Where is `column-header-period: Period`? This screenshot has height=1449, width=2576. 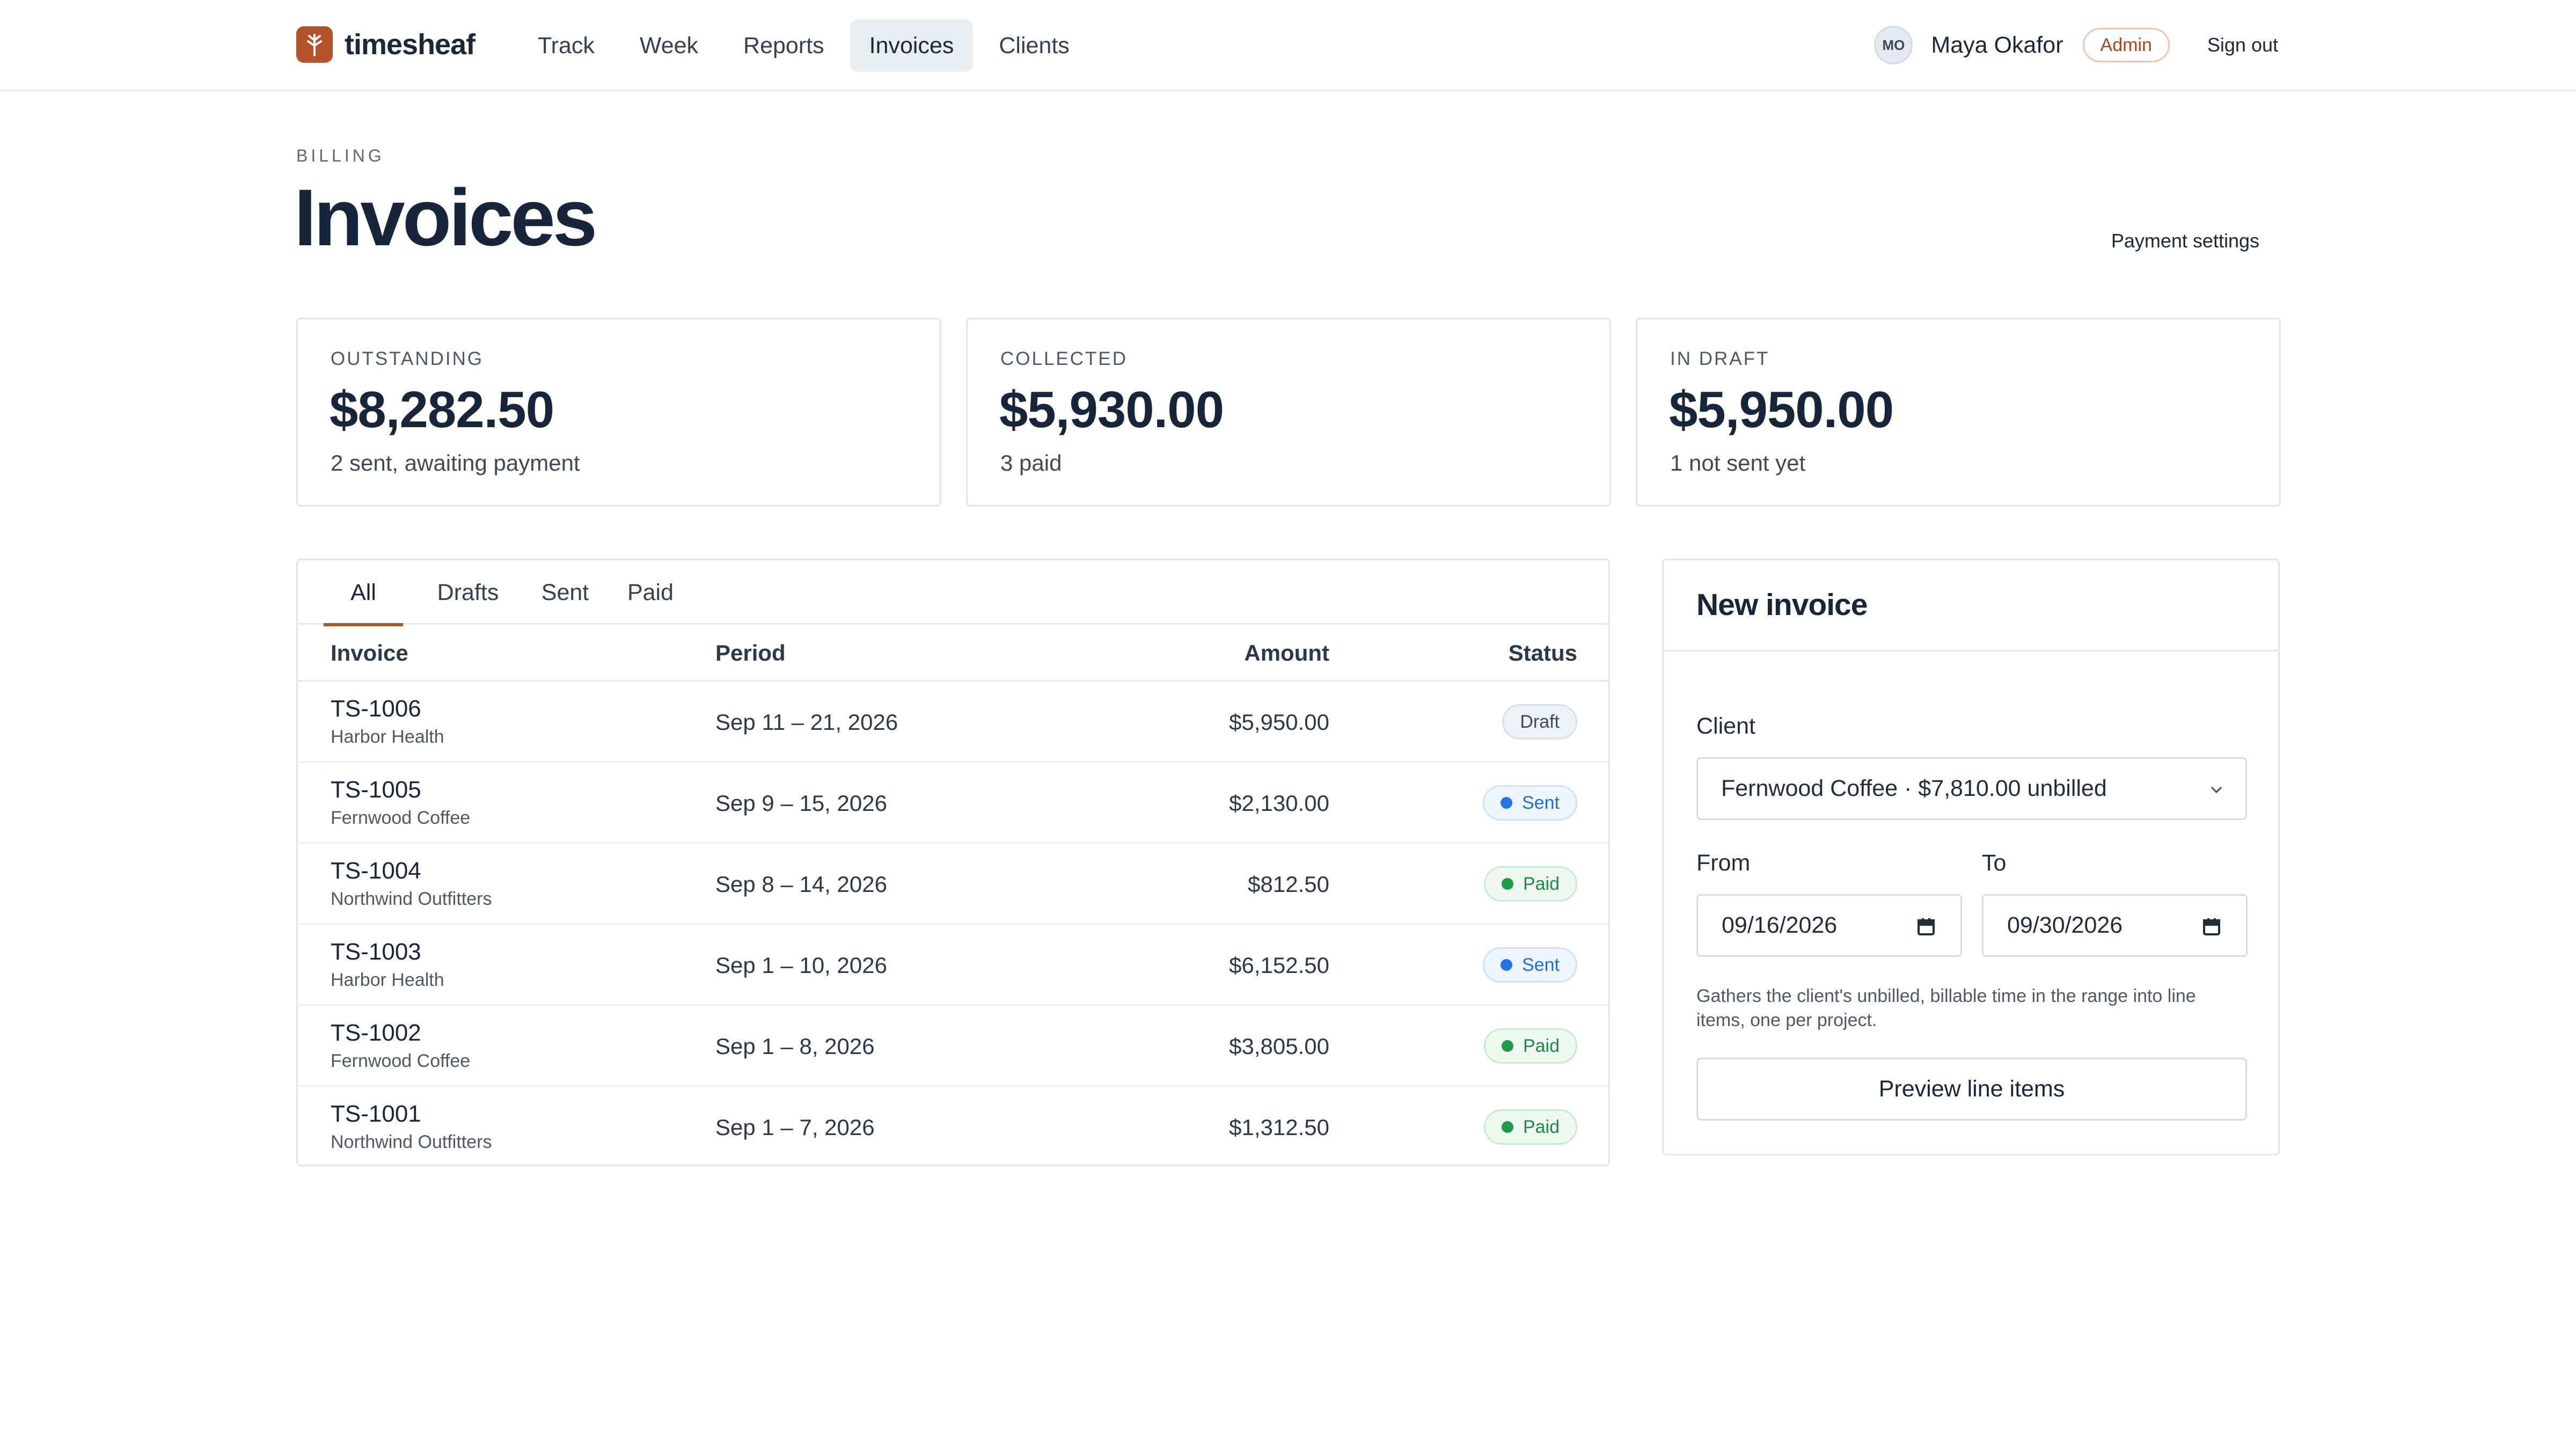
column-header-period: Period is located at coordinates (750, 652).